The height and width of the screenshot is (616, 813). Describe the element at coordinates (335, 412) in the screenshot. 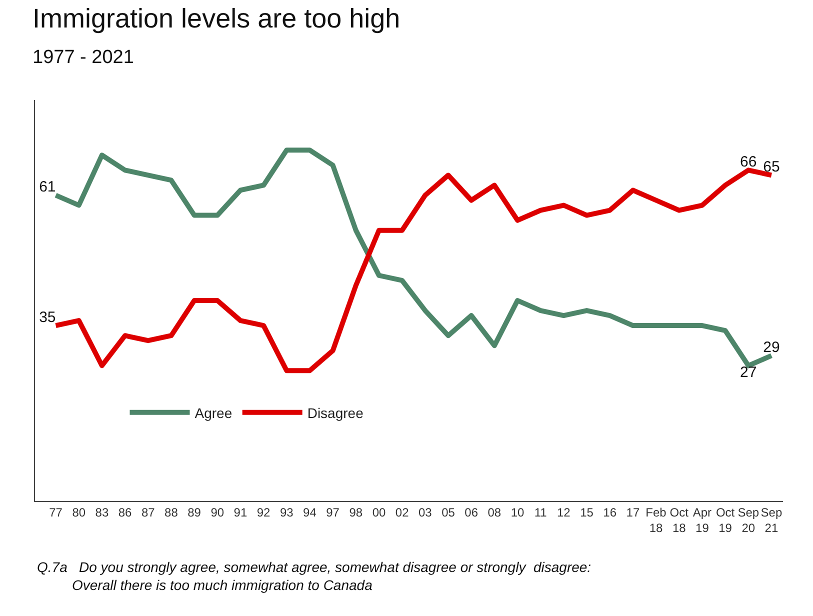

I see `legend-label: Disagree` at that location.